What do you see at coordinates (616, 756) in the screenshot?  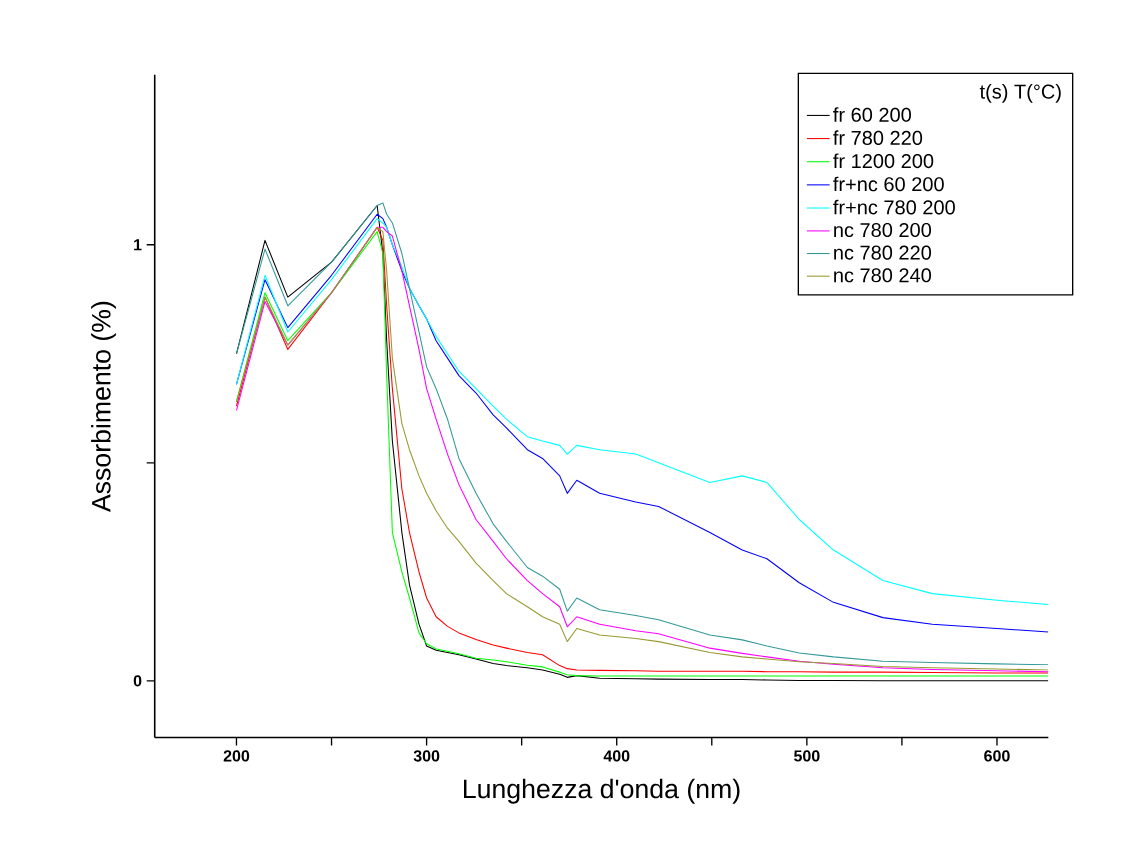 I see `x-tick-label: 400` at bounding box center [616, 756].